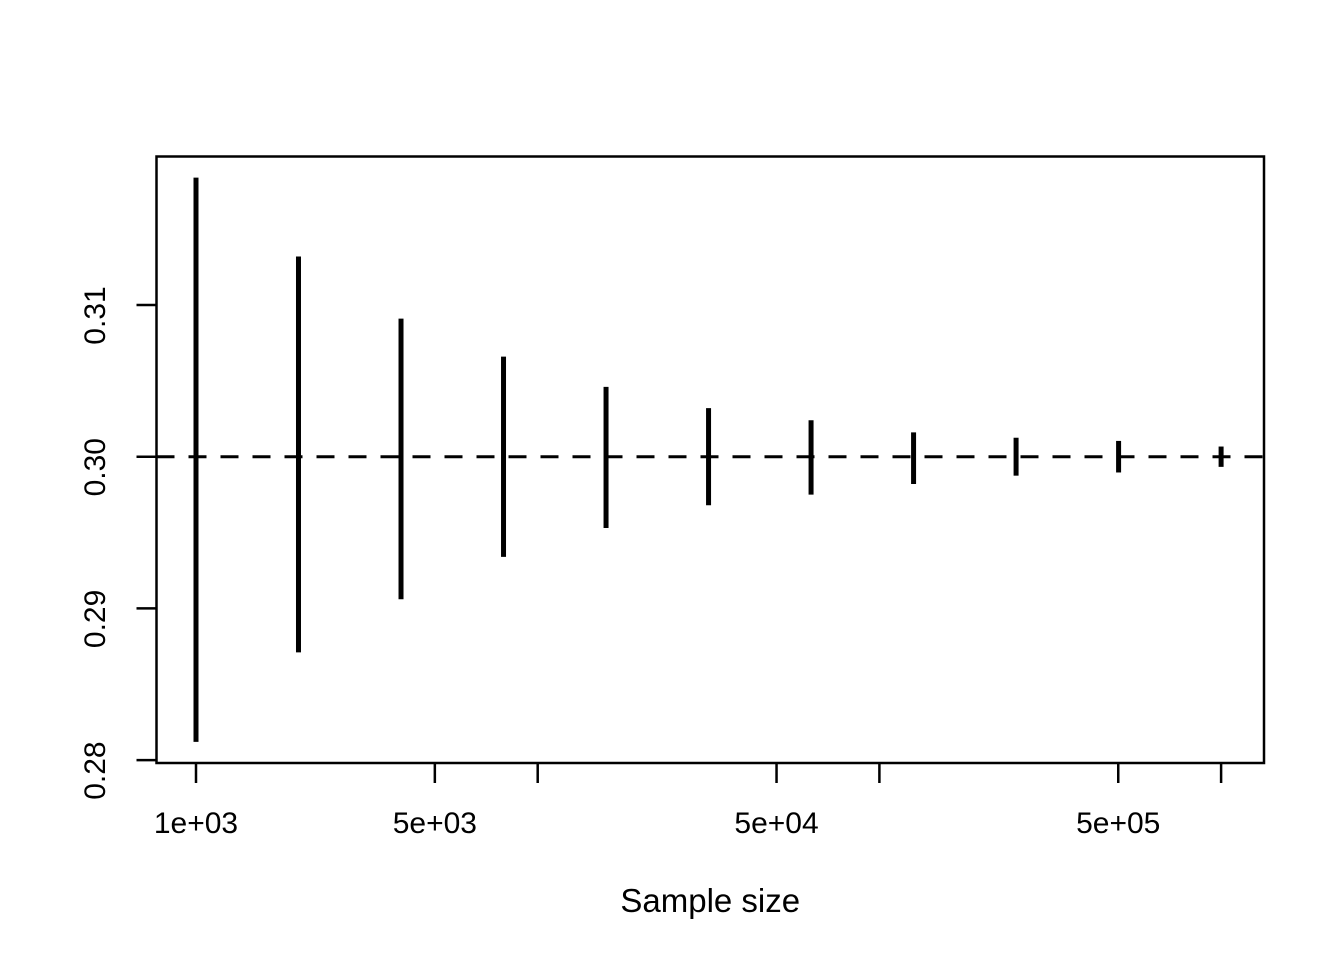 The height and width of the screenshot is (960, 1344). What do you see at coordinates (95, 770) in the screenshot?
I see `y-tick-label: 0.28` at bounding box center [95, 770].